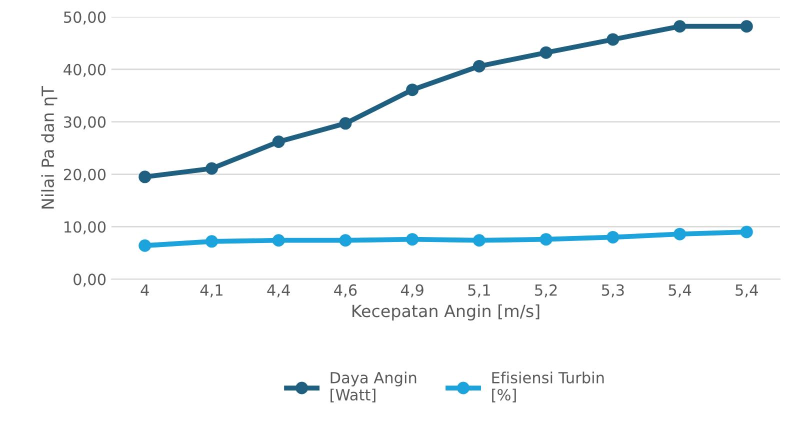  What do you see at coordinates (479, 291) in the screenshot?
I see `x-tick-label: 5,1` at bounding box center [479, 291].